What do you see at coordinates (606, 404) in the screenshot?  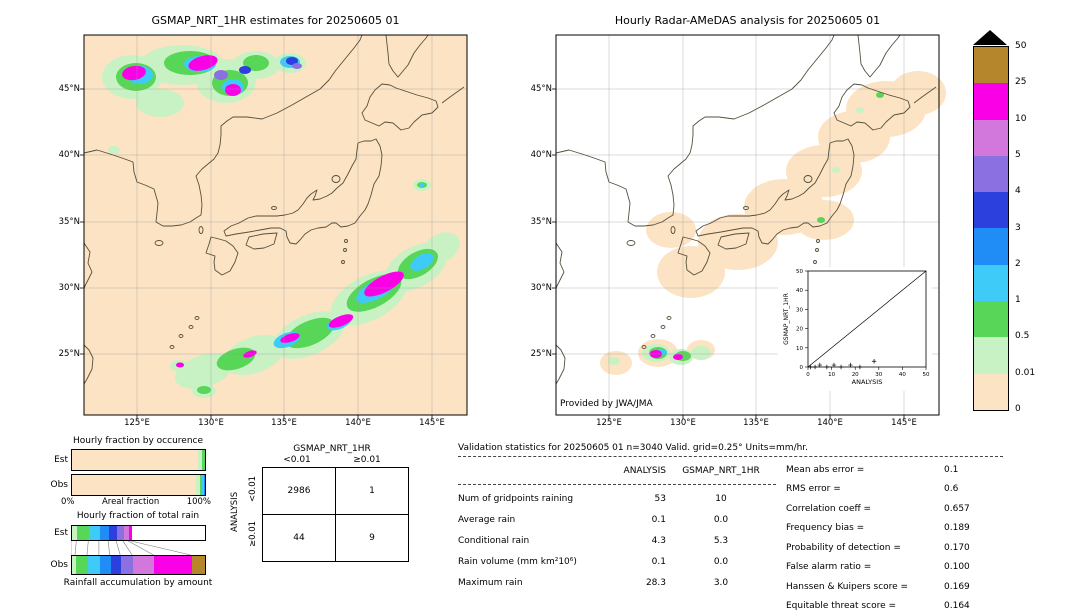 I see `map-credit: Provided by JWA/JMA` at bounding box center [606, 404].